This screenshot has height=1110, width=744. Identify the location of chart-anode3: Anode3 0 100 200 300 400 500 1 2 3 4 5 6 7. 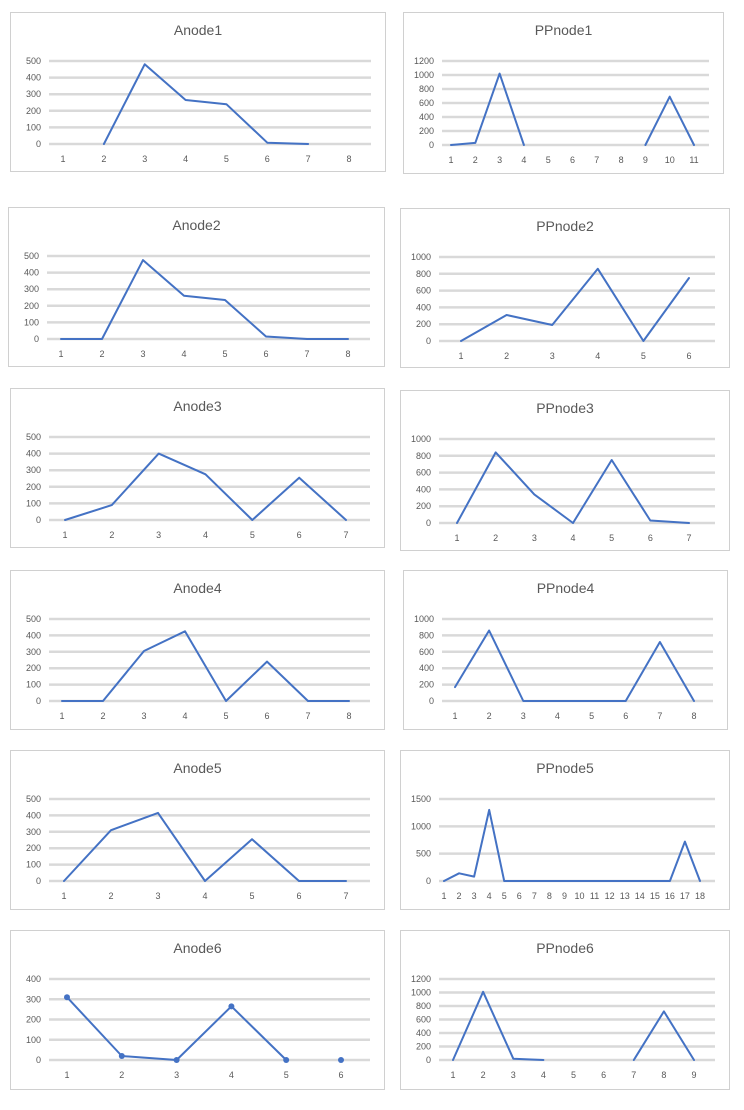
(197, 468).